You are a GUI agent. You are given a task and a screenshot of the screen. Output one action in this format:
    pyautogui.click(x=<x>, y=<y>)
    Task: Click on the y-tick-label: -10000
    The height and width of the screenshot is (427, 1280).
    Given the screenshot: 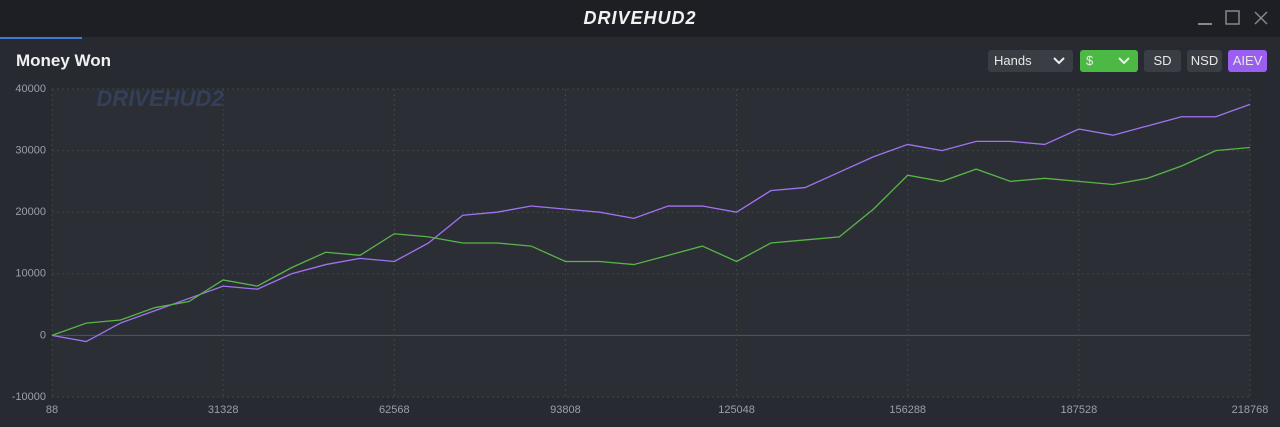 What is the action you would take?
    pyautogui.click(x=29, y=397)
    